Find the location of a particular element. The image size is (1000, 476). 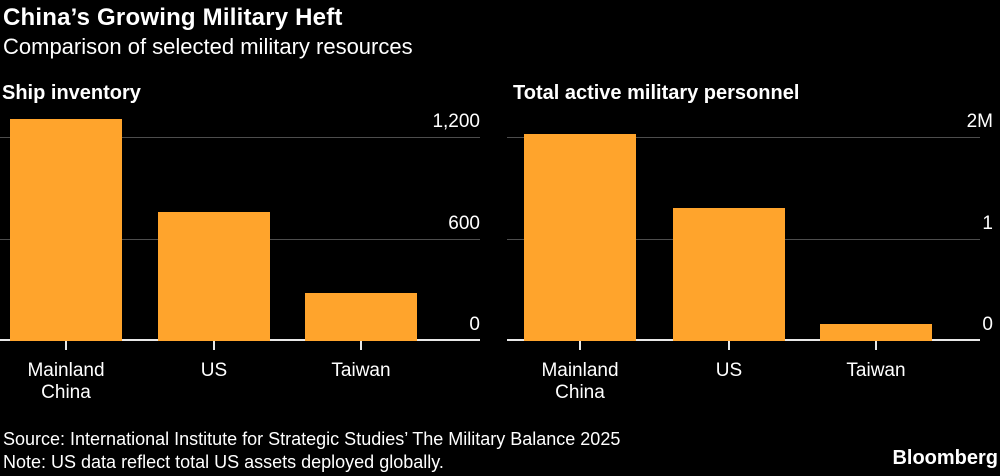

gridline-1,200 is located at coordinates (240, 137).